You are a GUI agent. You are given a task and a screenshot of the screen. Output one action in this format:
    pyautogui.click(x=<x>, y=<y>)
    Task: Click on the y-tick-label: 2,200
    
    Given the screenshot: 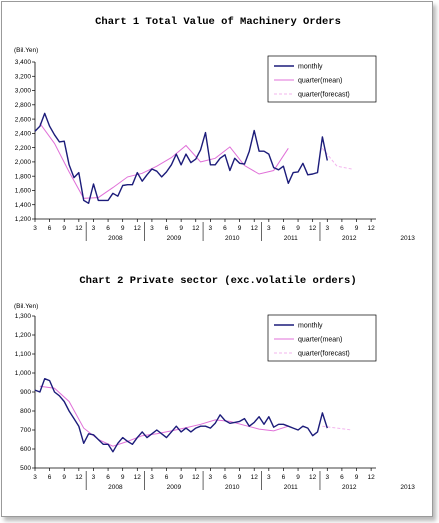 What is the action you would take?
    pyautogui.click(x=23, y=148)
    